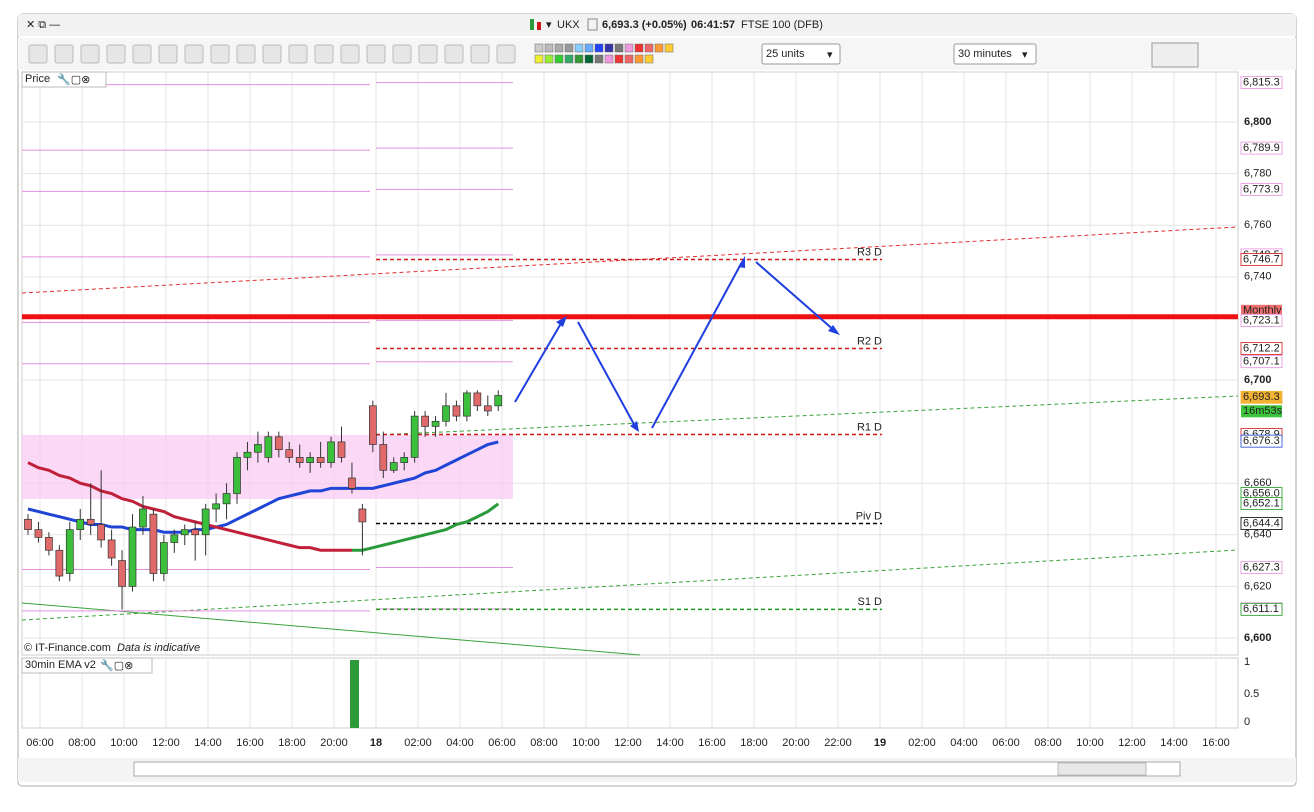 This screenshot has width=1314, height=812. Describe the element at coordinates (43, 25) in the screenshot. I see `window-buttons: ✕ ⧉ —` at that location.